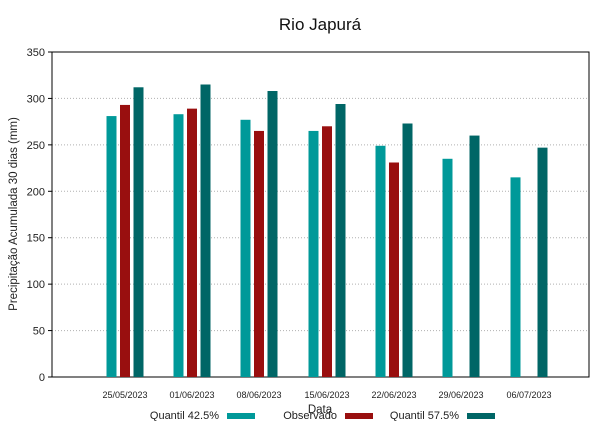 Image resolution: width=590 pixels, height=421 pixels. What do you see at coordinates (320, 410) in the screenshot?
I see `x-axis-label: Data` at bounding box center [320, 410].